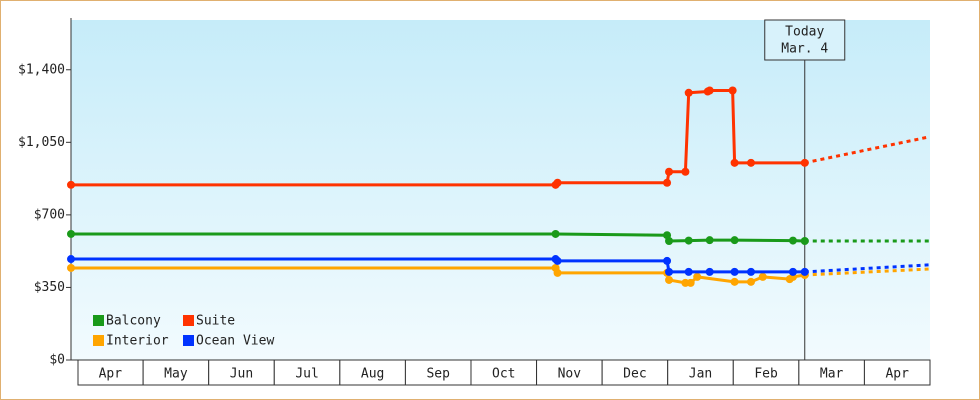  What do you see at coordinates (235, 341) in the screenshot?
I see `legend-label: Ocean View` at bounding box center [235, 341].